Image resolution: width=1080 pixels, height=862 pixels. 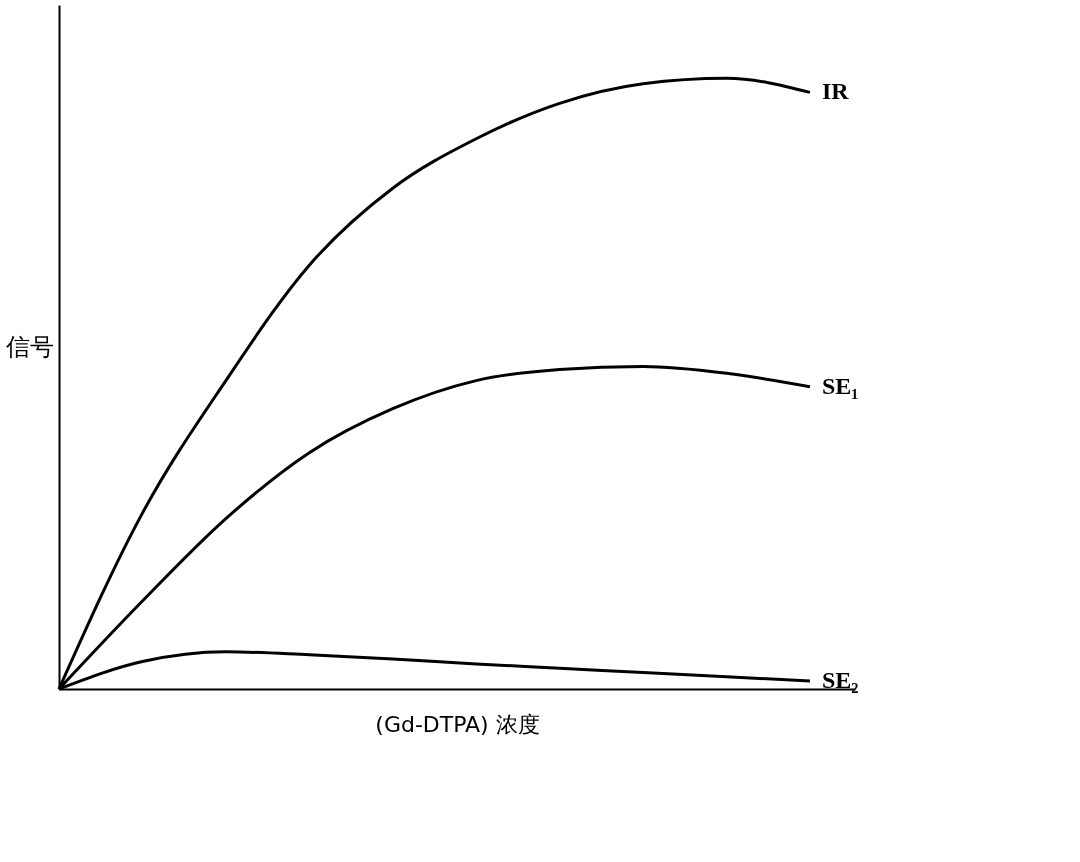 What do you see at coordinates (457, 724) in the screenshot?
I see `x-axis-title: (Gd-DTPA) 浓度` at bounding box center [457, 724].